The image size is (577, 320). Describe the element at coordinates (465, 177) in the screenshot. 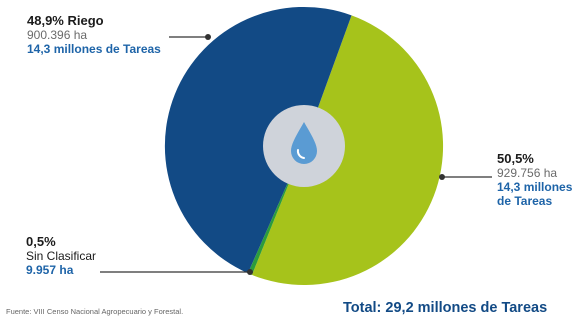

I see `leader-line-otros` at that location.